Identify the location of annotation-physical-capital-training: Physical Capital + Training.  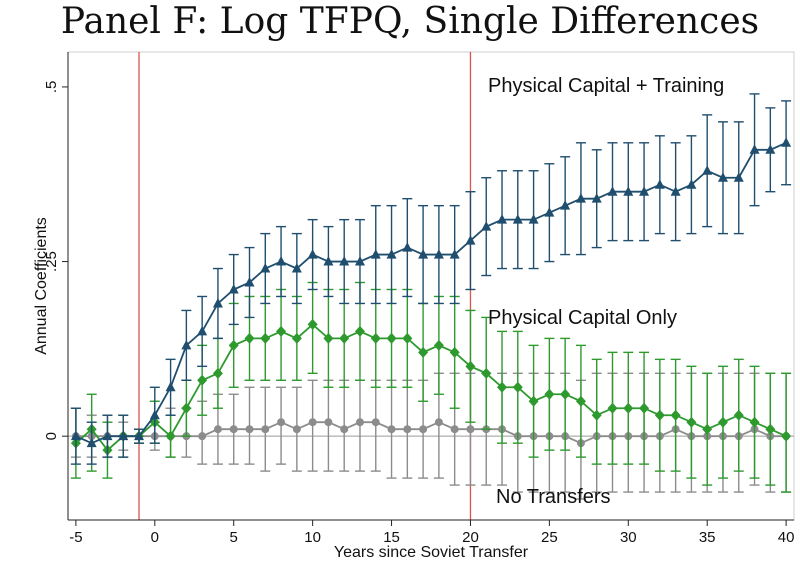
(606, 86).